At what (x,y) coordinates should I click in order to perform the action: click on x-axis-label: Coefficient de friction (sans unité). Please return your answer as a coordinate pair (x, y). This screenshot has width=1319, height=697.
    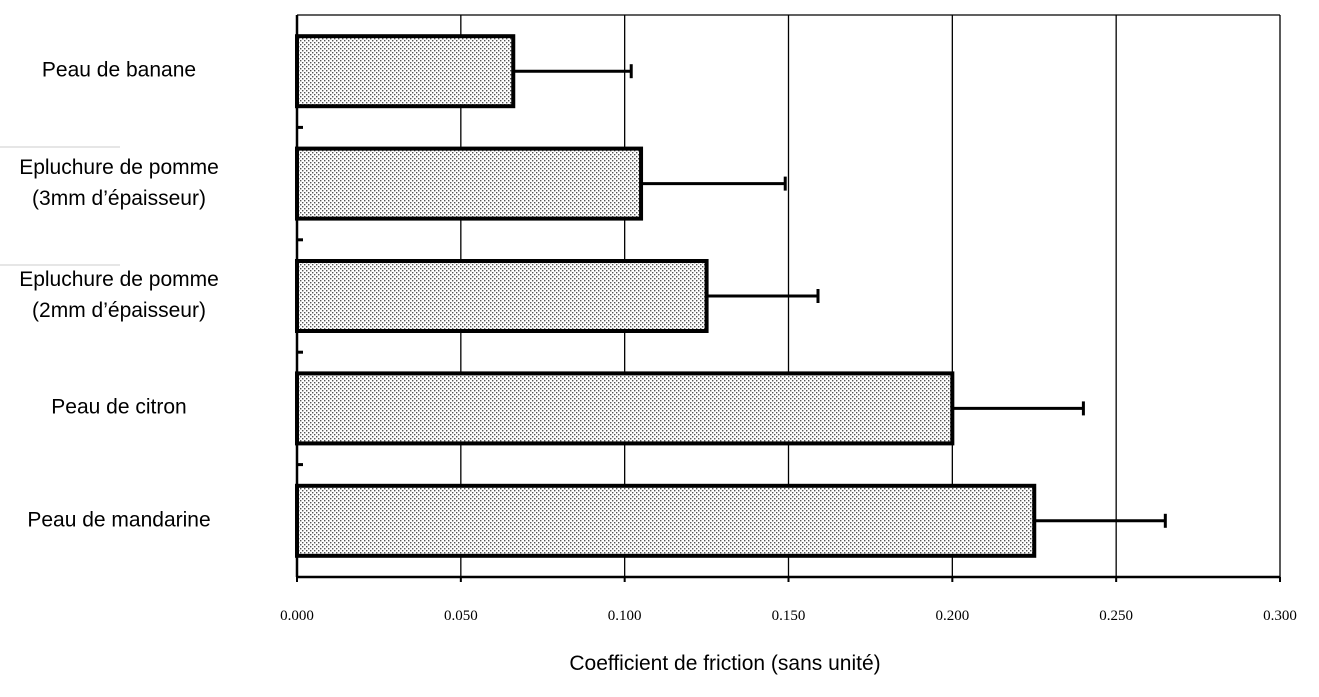
    Looking at the image, I should click on (724, 663).